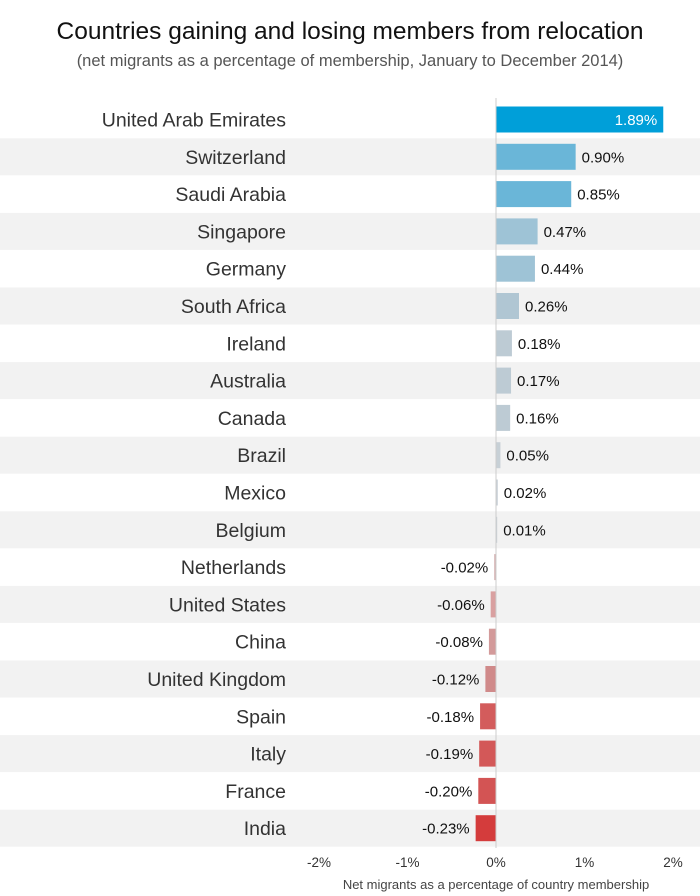  Describe the element at coordinates (268, 755) in the screenshot. I see `category-label: Italy` at that location.